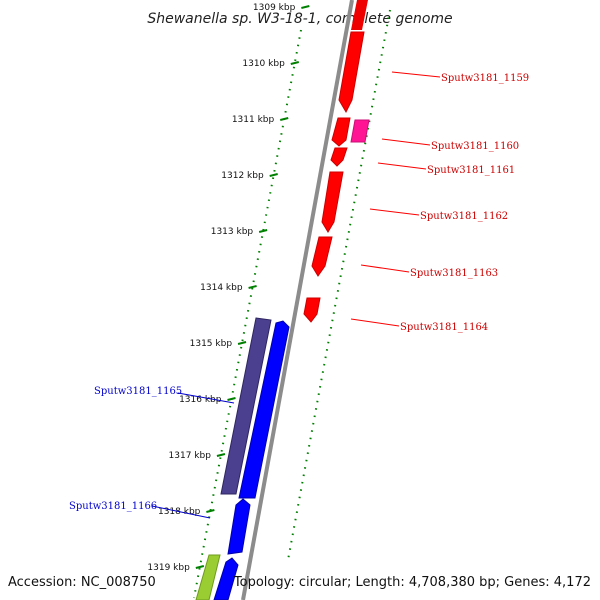 Image resolution: width=600 pixels, height=600 pixels. What do you see at coordinates (242, 176) in the screenshot?
I see `kbp-tick-label: 1312 kbp` at bounding box center [242, 176].